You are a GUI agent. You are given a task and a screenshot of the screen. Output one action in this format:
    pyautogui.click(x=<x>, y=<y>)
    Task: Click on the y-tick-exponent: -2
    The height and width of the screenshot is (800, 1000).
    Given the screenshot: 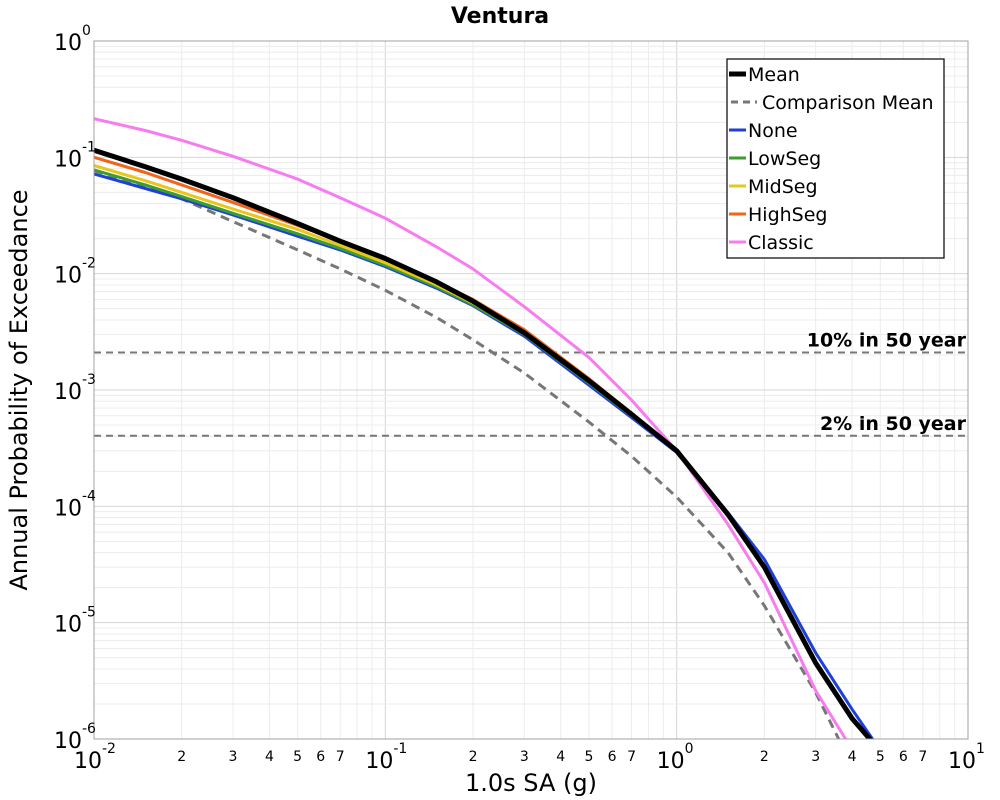 What is the action you would take?
    pyautogui.click(x=89, y=264)
    